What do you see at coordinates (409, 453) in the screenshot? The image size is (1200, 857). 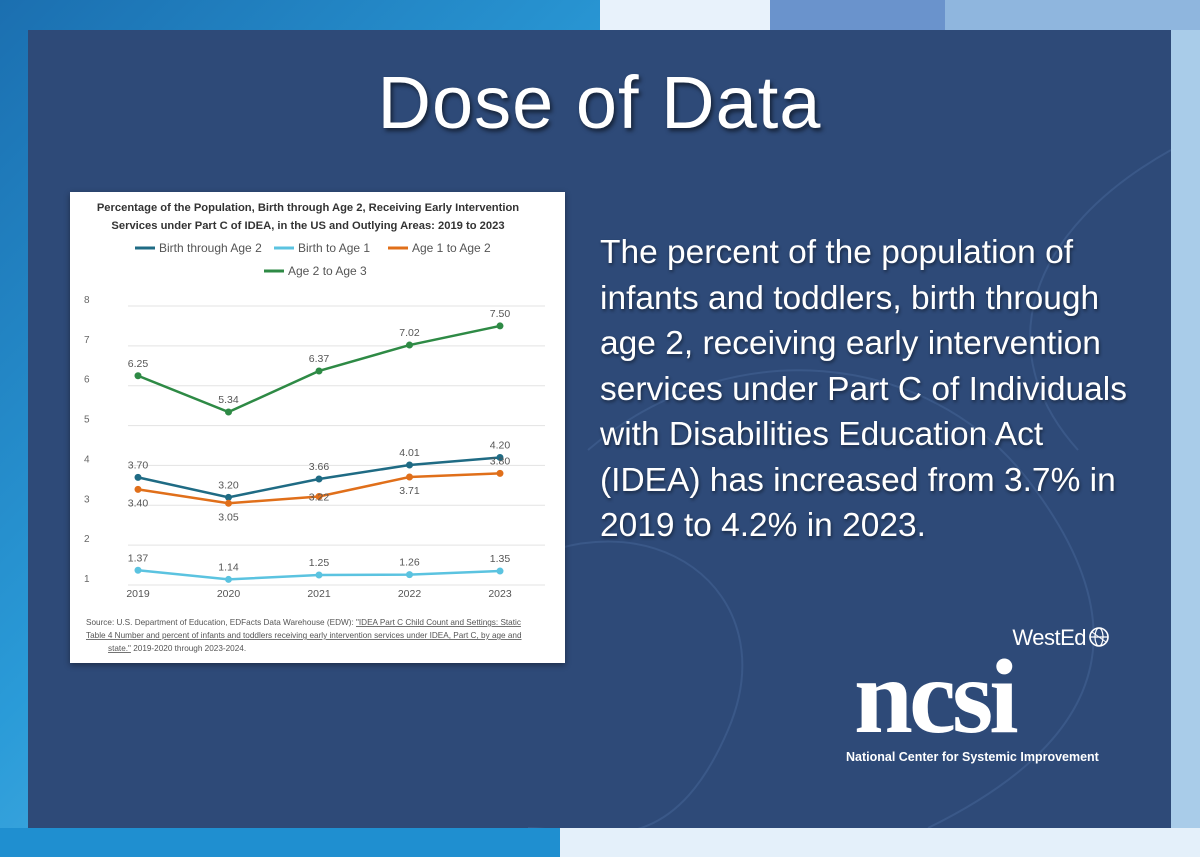 I see `data-label: 4.01` at bounding box center [409, 453].